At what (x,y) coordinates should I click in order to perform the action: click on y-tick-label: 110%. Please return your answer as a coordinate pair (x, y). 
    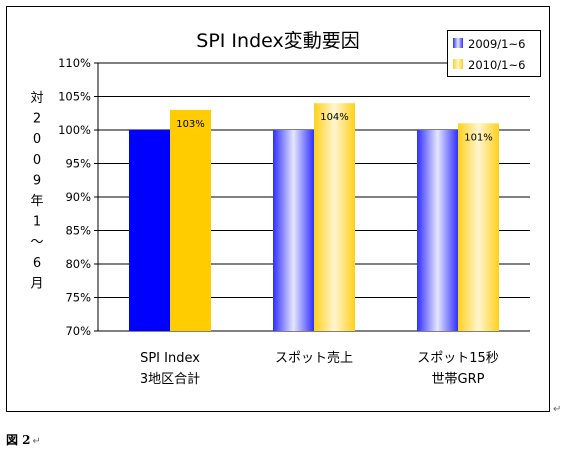
    Looking at the image, I should click on (74, 63).